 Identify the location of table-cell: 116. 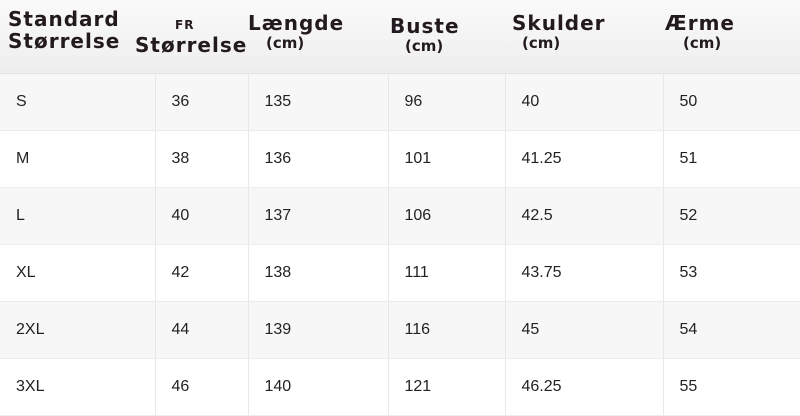
(447, 330).